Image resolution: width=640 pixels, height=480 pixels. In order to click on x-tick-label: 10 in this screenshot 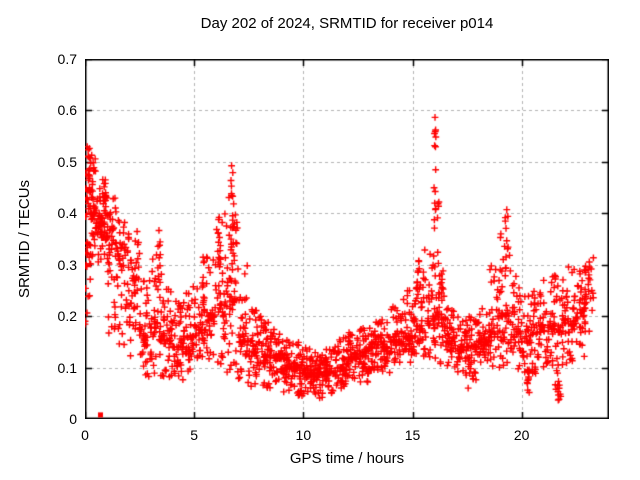, I will do `click(303, 435)`.